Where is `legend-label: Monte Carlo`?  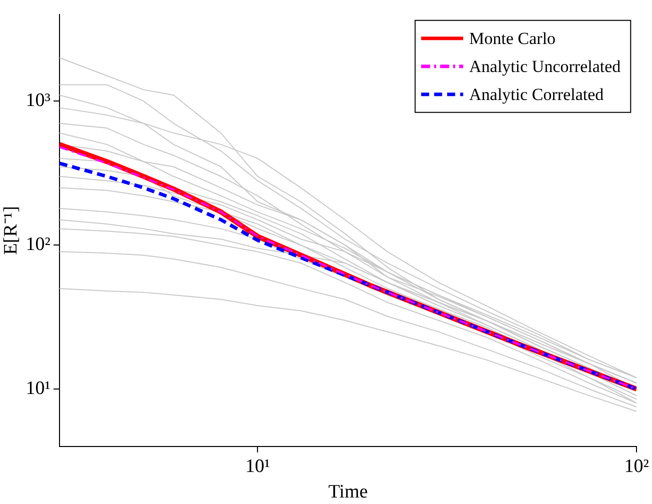
legend-label: Monte Carlo is located at coordinates (512, 38).